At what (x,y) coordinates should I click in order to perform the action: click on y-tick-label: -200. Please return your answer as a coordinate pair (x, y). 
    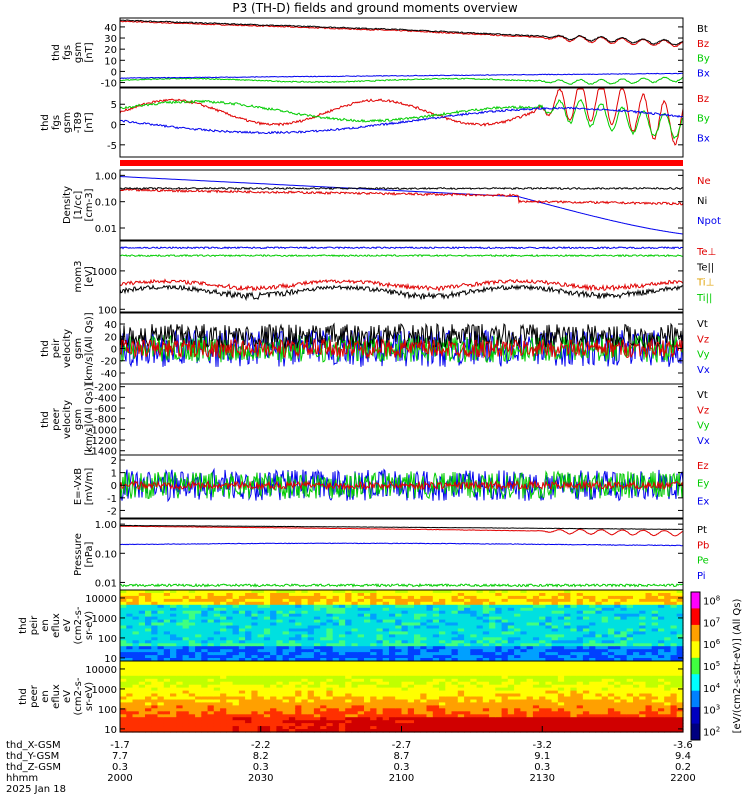
    Looking at the image, I should click on (105, 388).